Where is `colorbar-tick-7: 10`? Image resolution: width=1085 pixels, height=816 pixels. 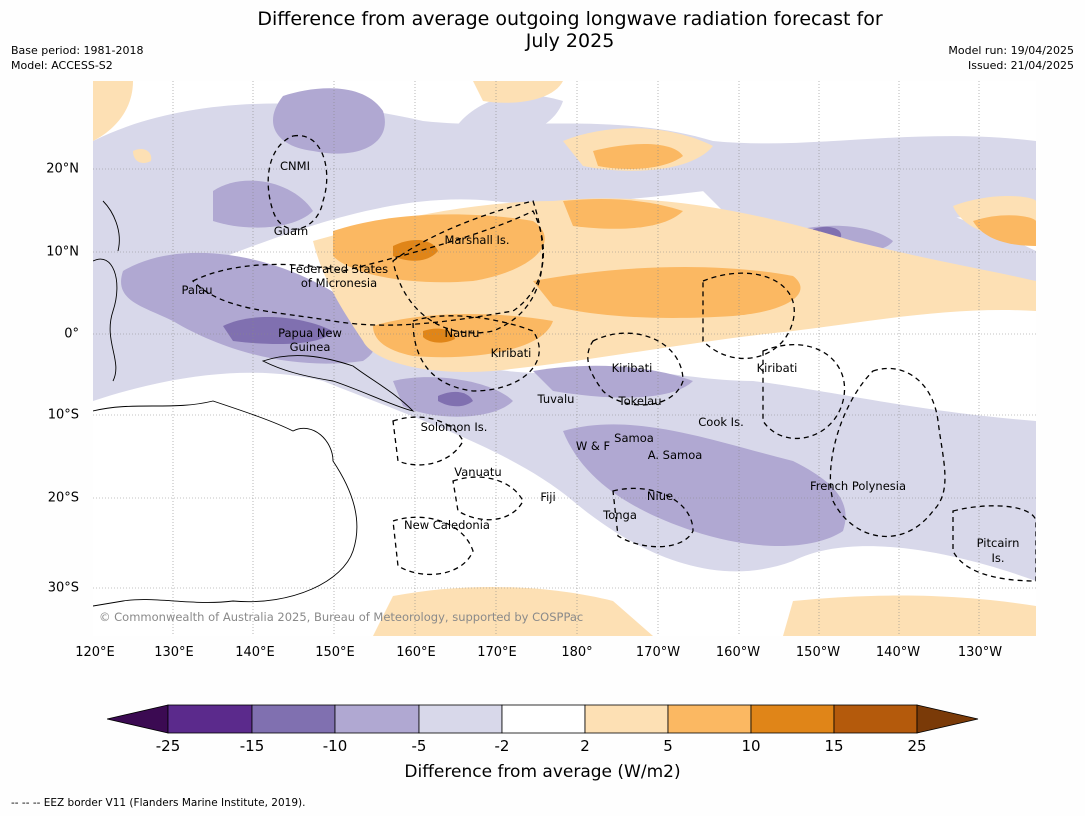 colorbar-tick-7: 10 is located at coordinates (751, 746).